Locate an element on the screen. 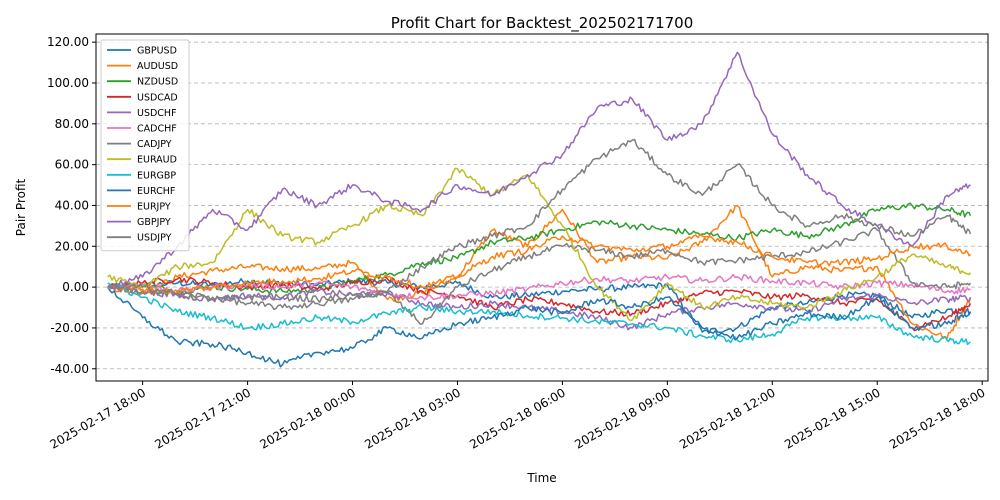  legend-entry: CADJPY is located at coordinates (154, 144).